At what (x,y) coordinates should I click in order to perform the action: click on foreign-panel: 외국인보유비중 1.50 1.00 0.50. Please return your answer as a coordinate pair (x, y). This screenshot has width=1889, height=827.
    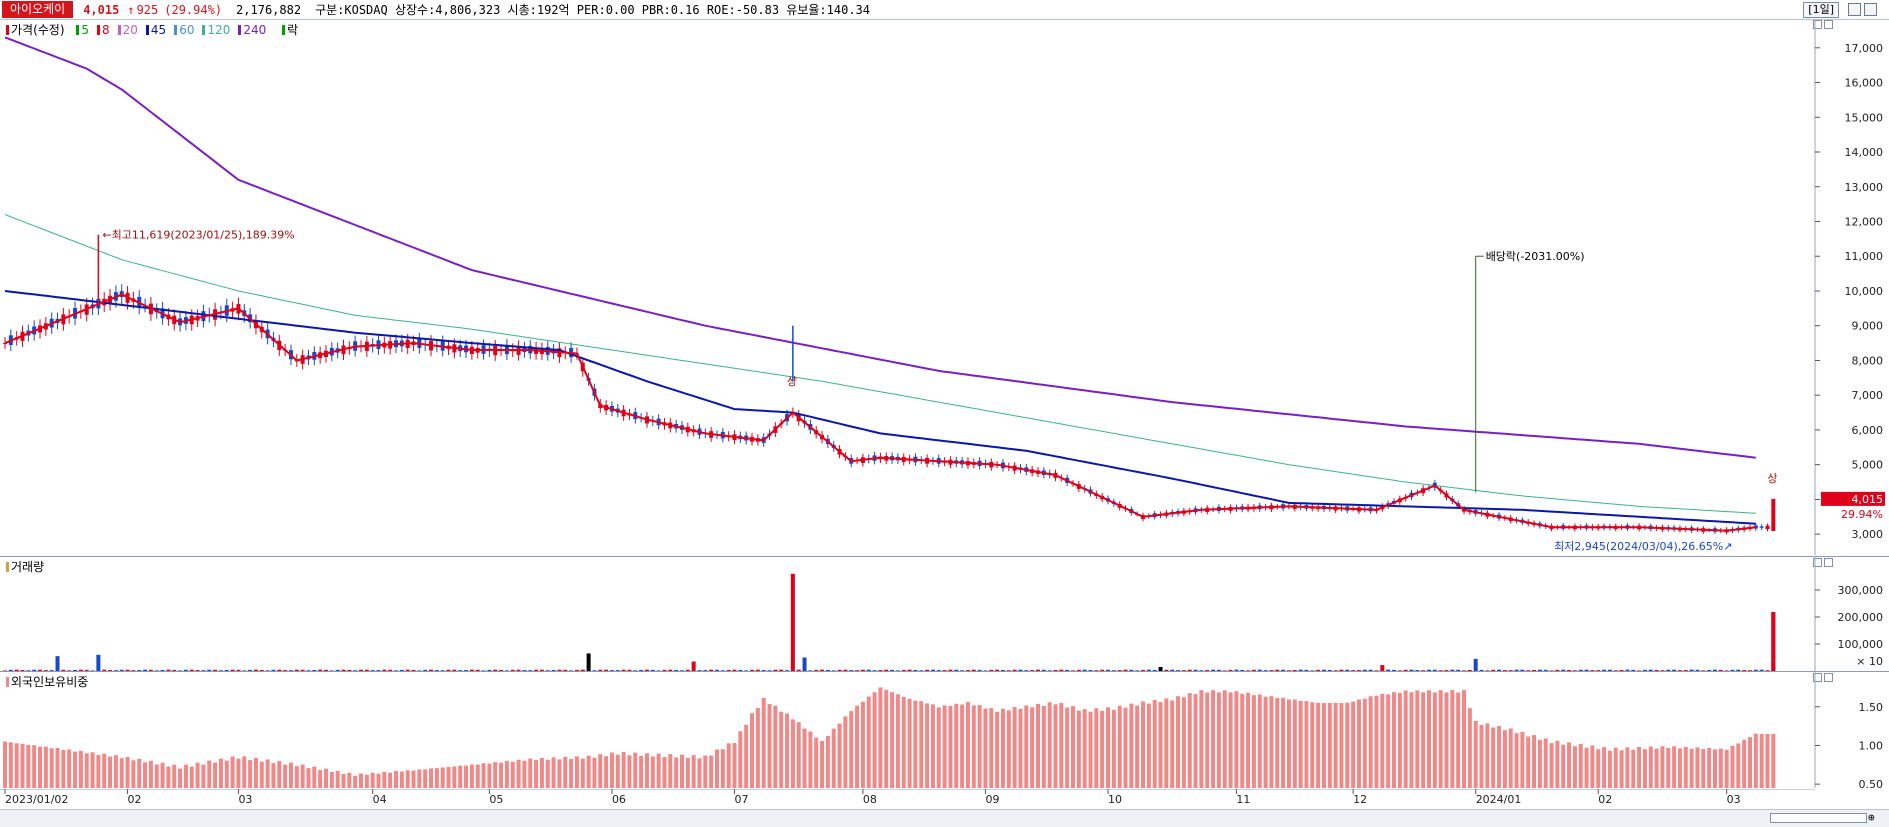
    Looking at the image, I should click on (944, 729).